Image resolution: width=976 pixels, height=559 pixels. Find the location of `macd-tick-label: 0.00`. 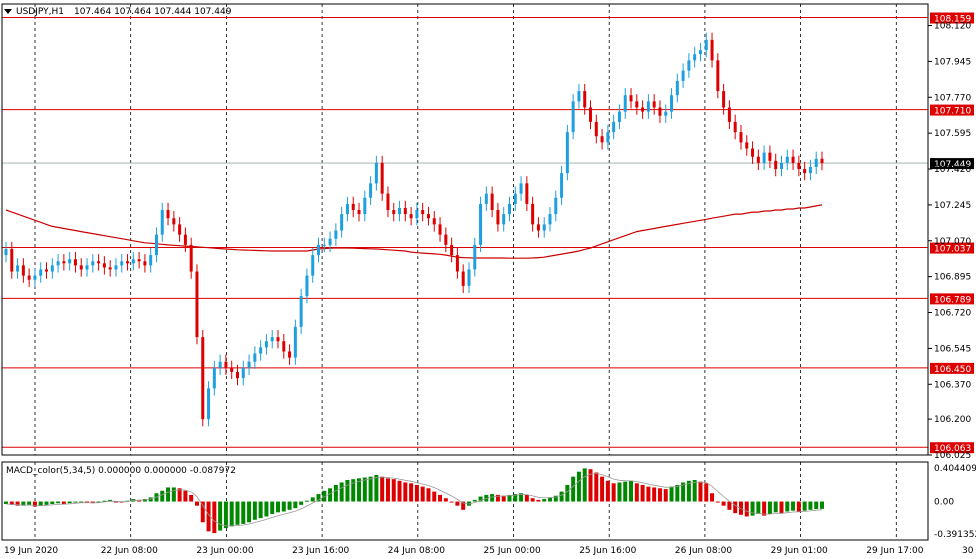

macd-tick-label: 0.00 is located at coordinates (944, 503).